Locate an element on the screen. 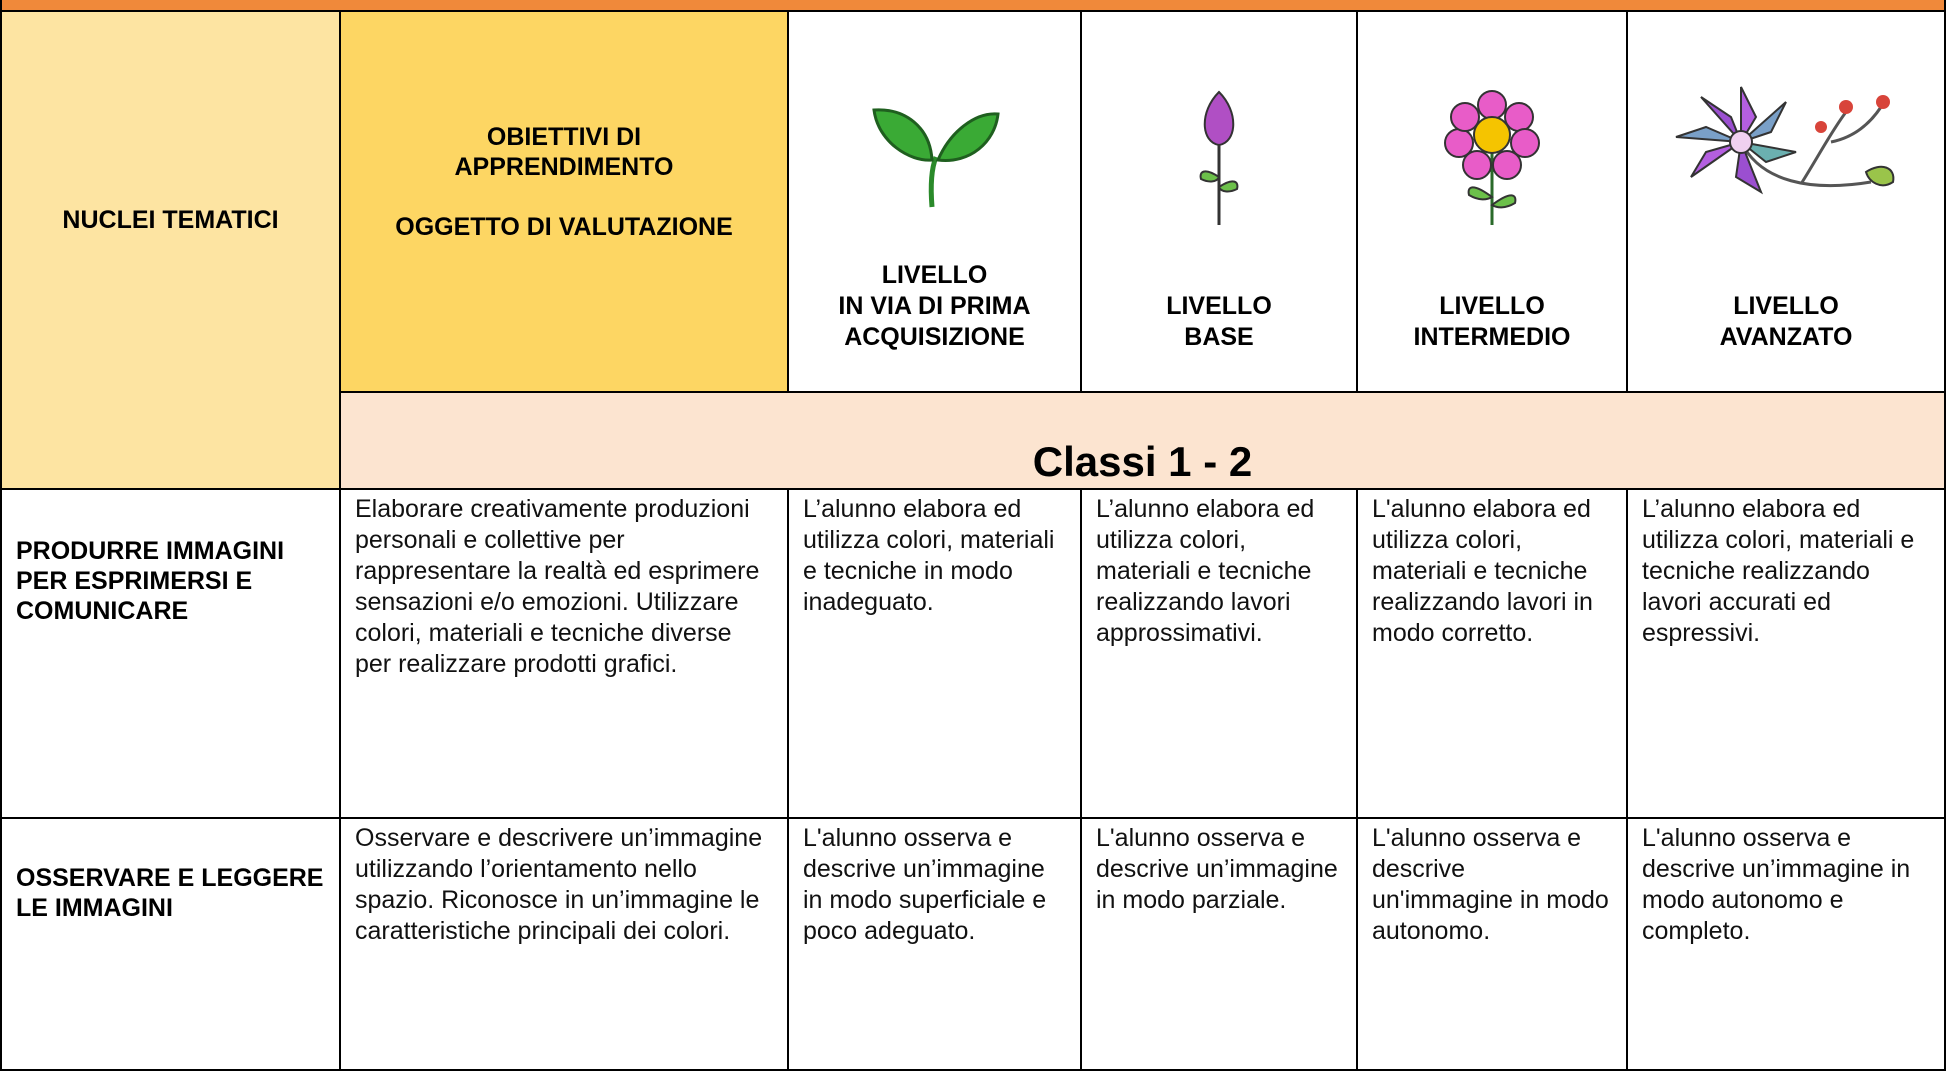 This screenshot has width=1946, height=1071. level-header: LIVELLO BASE is located at coordinates (1220, 202).